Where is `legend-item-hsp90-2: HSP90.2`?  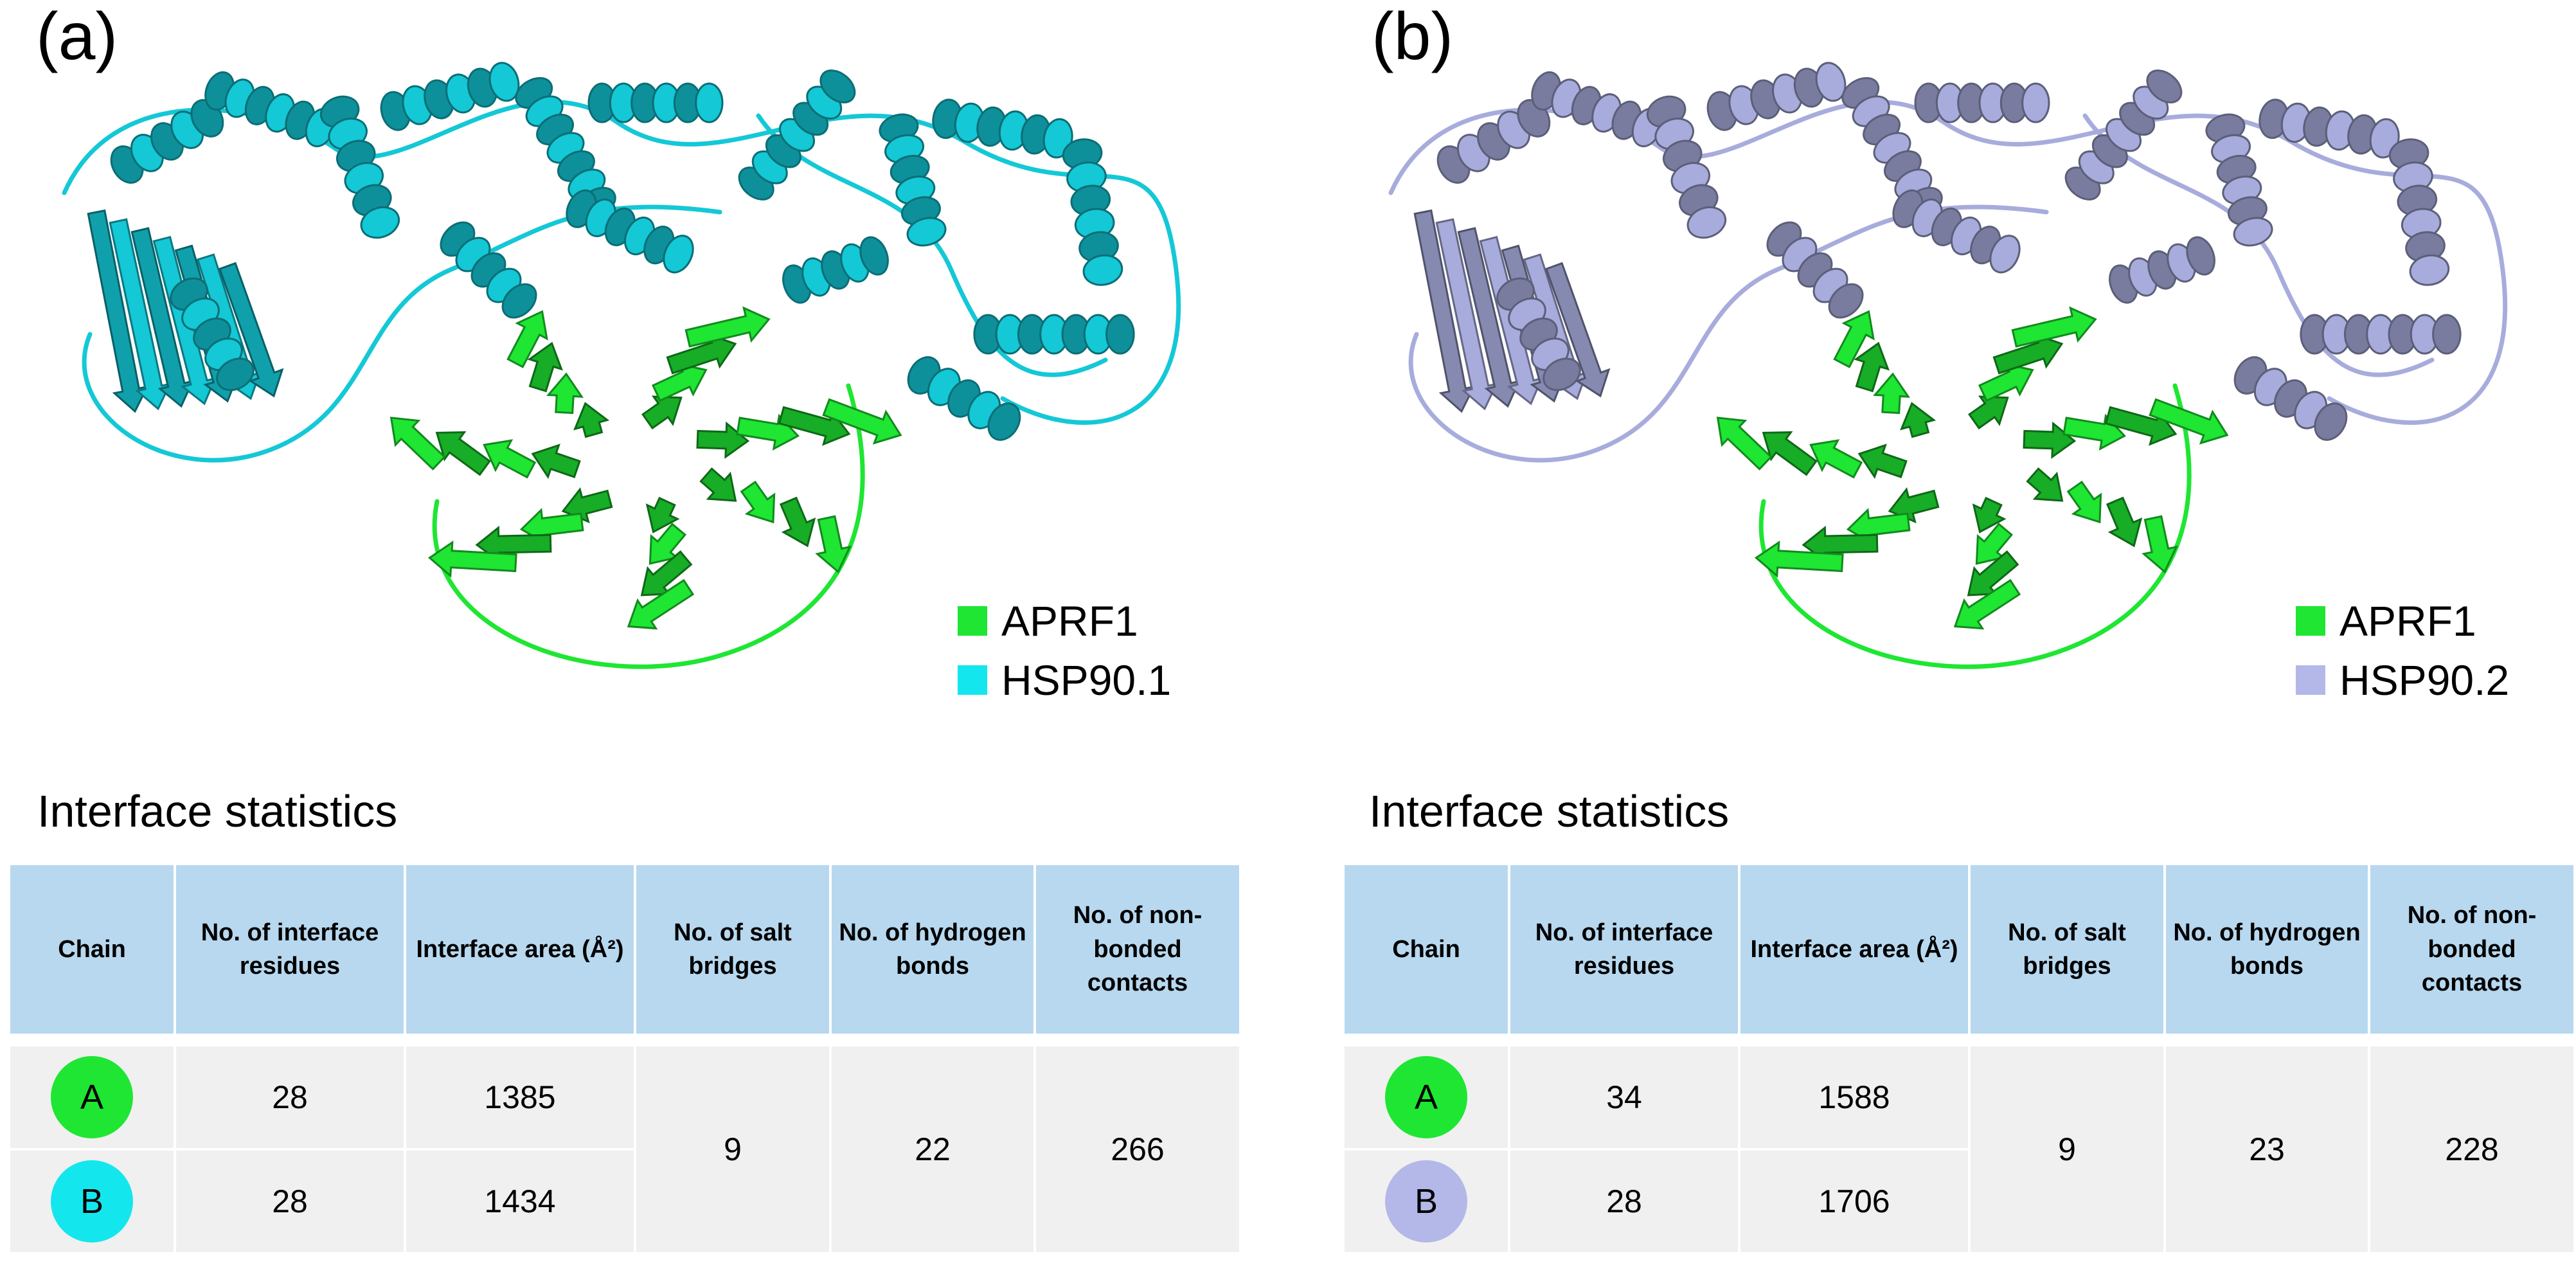 legend-item-hsp90-2: HSP90.2 is located at coordinates (2402, 680).